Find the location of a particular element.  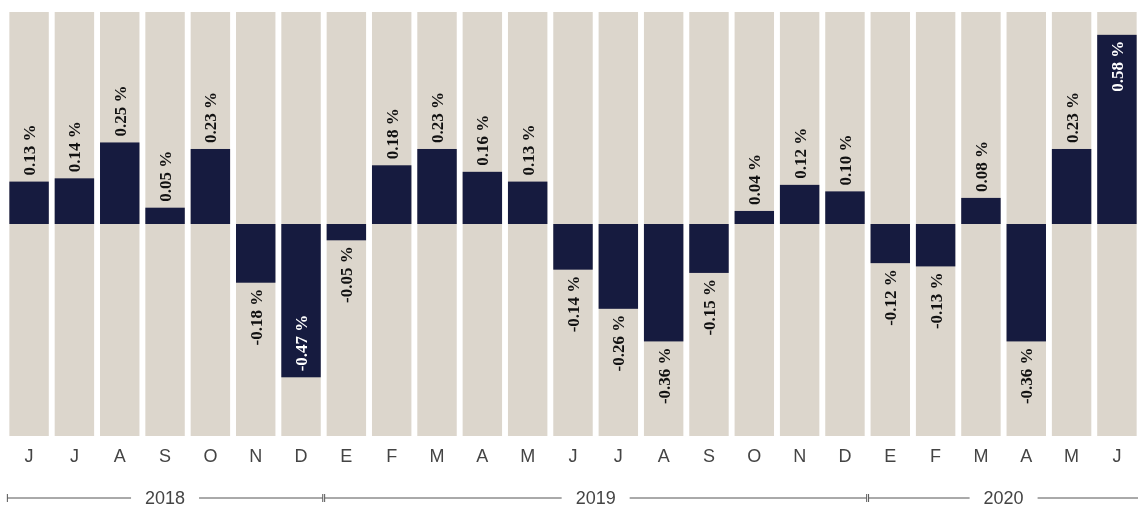

text: 2019 is located at coordinates (595, 498).